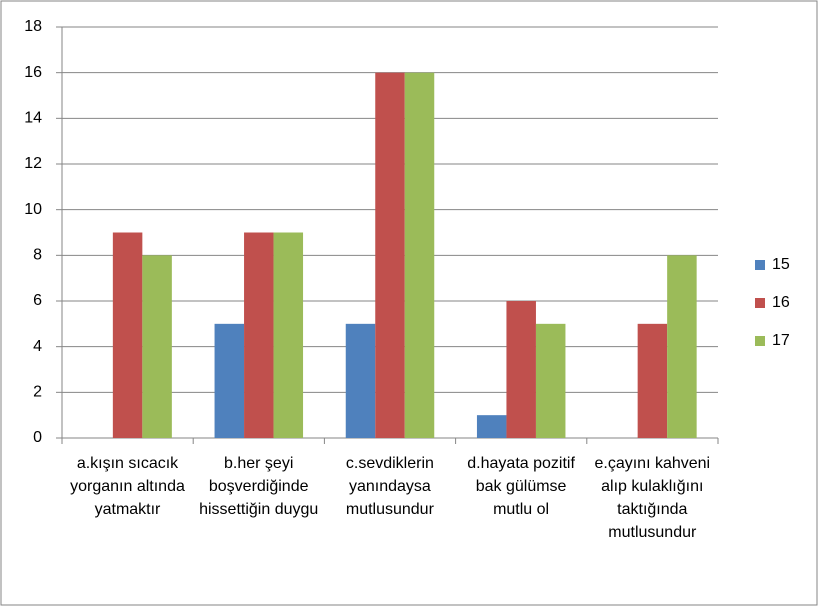  What do you see at coordinates (37, 300) in the screenshot?
I see `y-tick-label: 6` at bounding box center [37, 300].